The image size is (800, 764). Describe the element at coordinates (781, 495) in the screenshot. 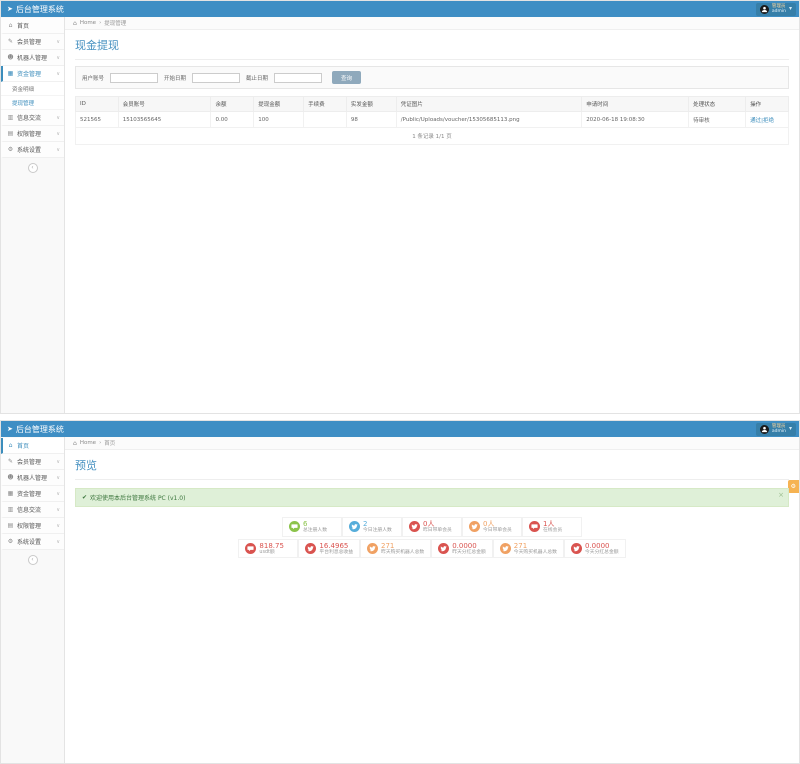

I see `close-icon: ×` at that location.